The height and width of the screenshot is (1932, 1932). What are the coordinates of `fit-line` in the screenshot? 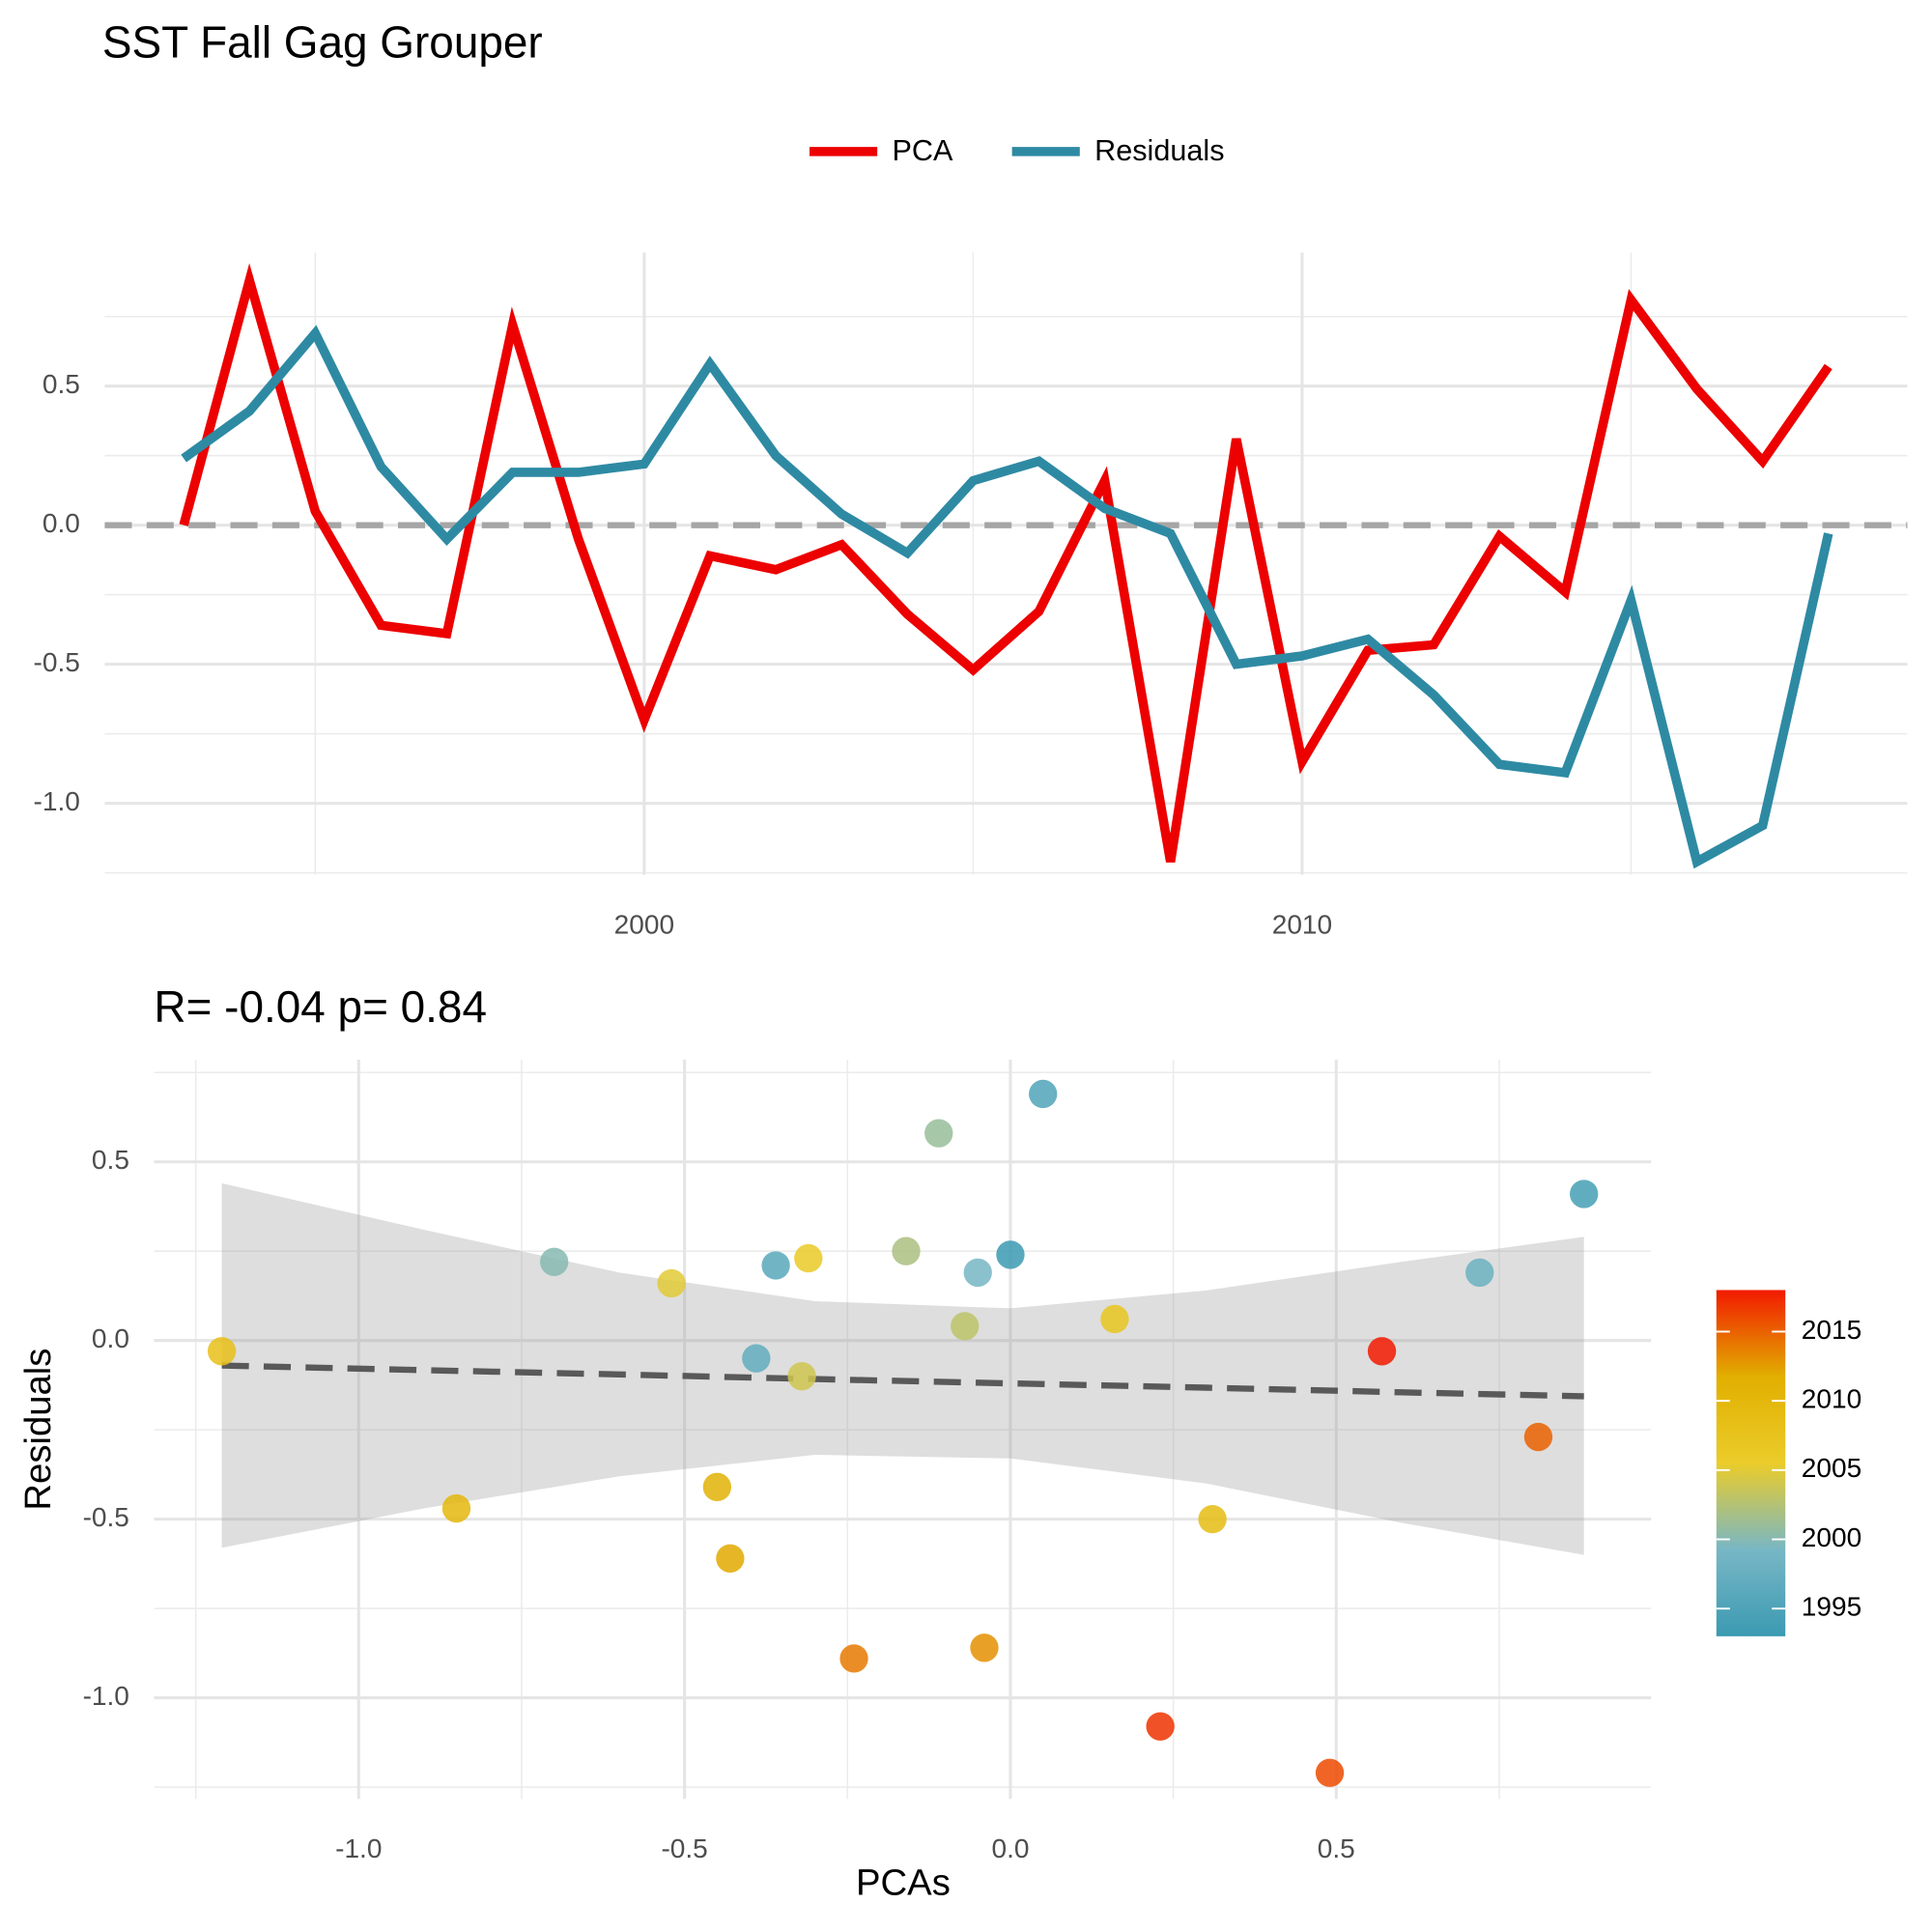 It's located at (902, 1381).